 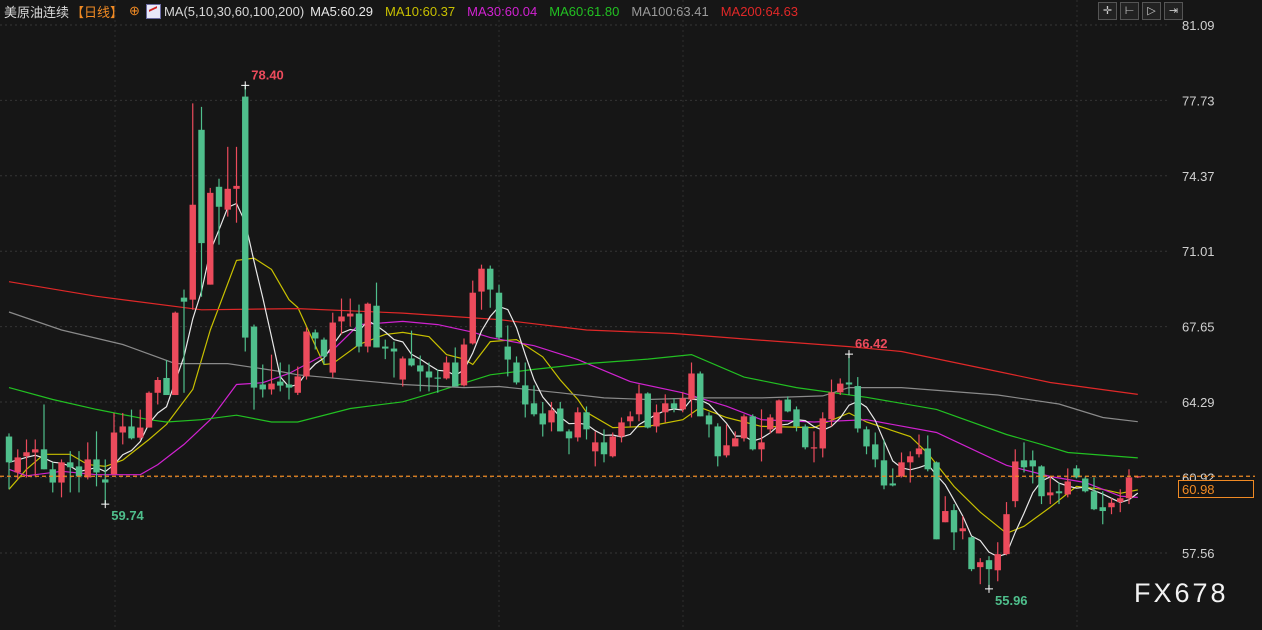 What do you see at coordinates (234, 11) in the screenshot?
I see `ma-params: MA(5,10,30,60,100,200)` at bounding box center [234, 11].